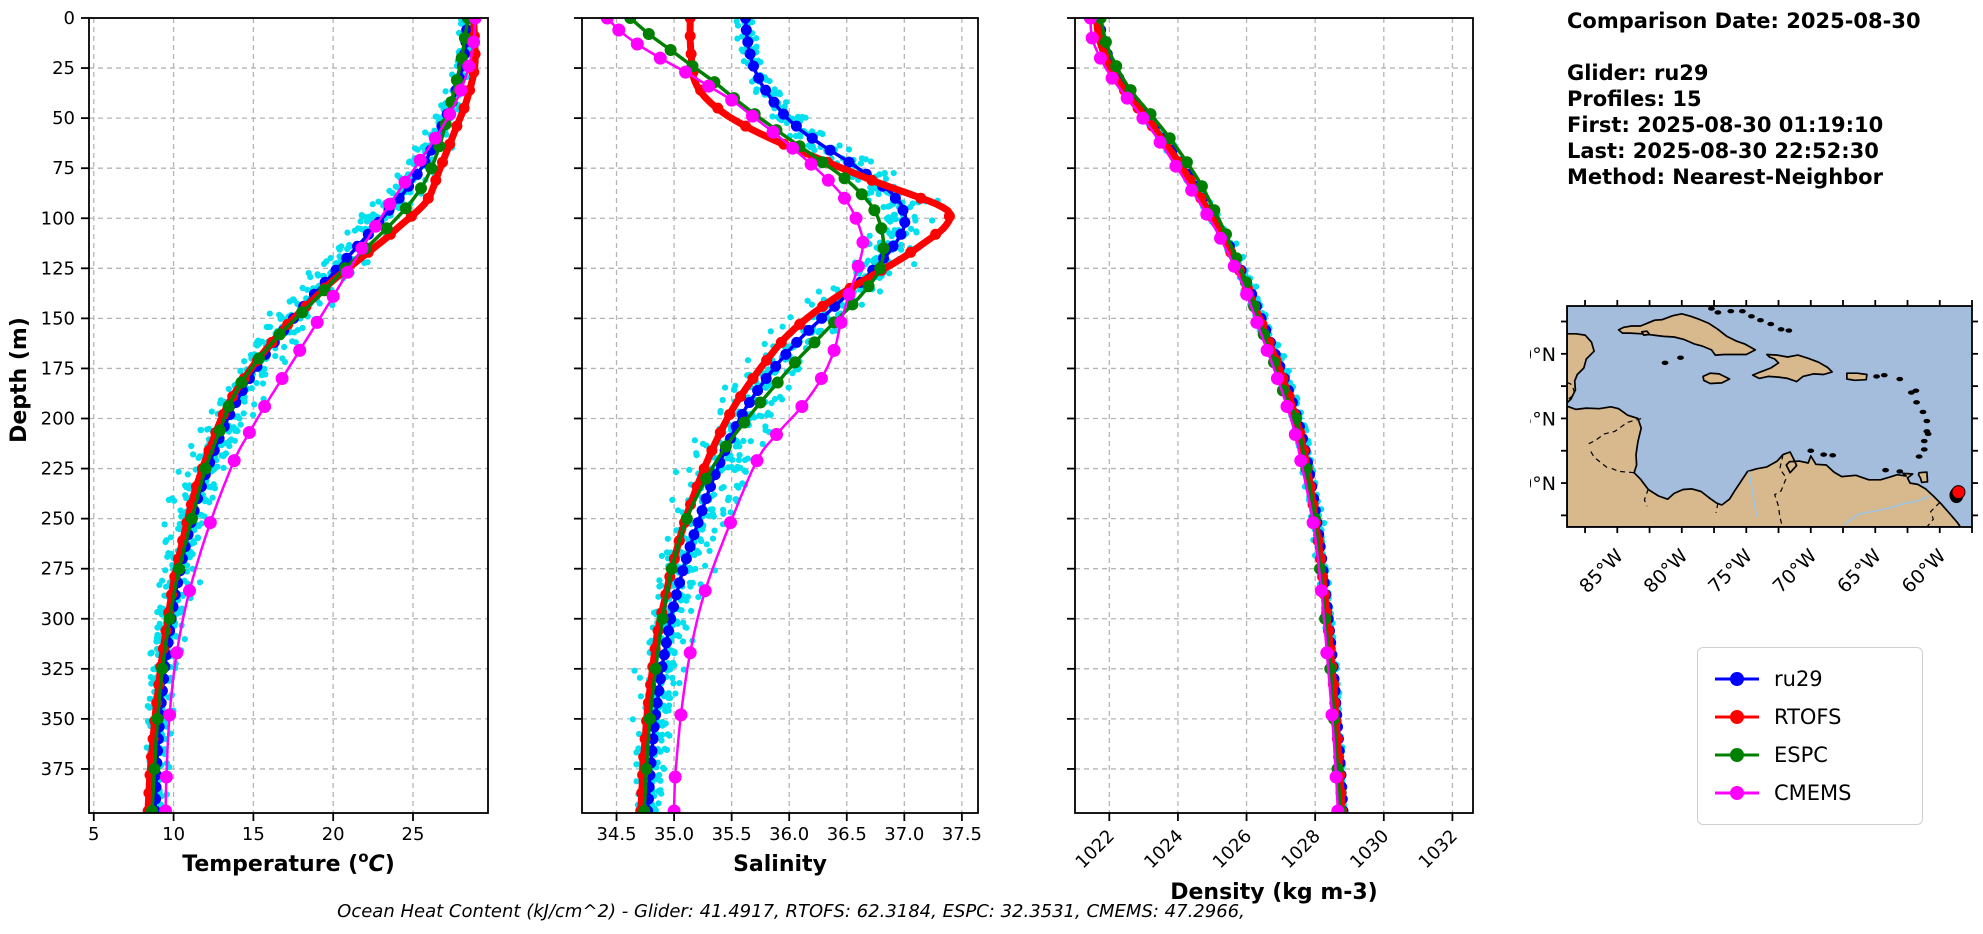 This screenshot has height=934, width=1983. I want to click on info-line: Comparison Date: 2025-08-30, so click(1744, 21).